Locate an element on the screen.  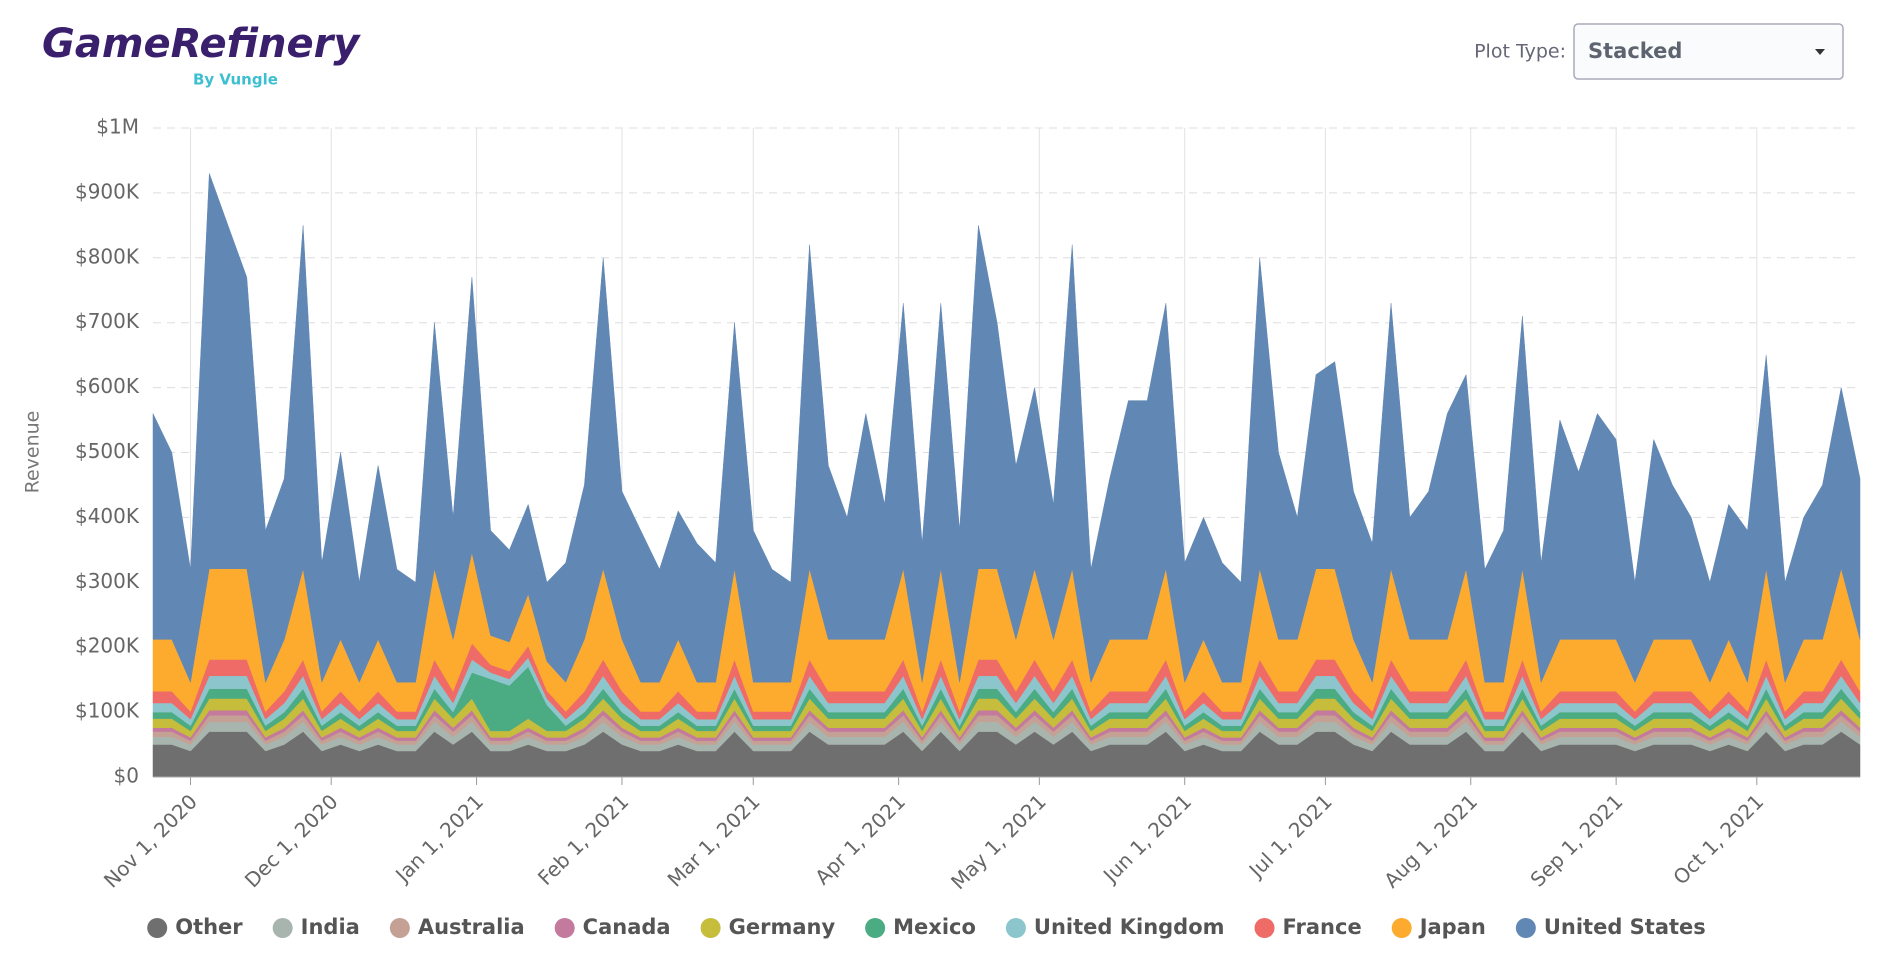
y-tick-label: $600K is located at coordinates (107, 386).